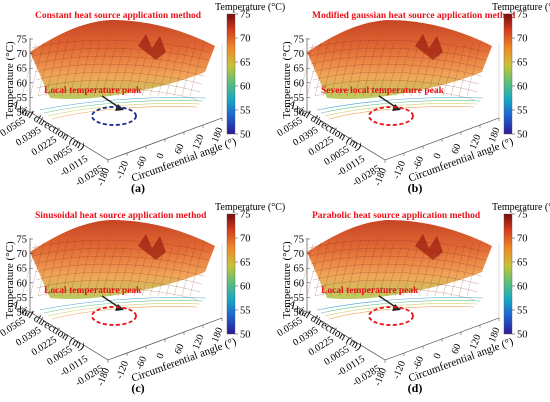 The image size is (550, 402). What do you see at coordinates (396, 216) in the screenshot?
I see `panel-title: Parabolic heat source application method` at bounding box center [396, 216].